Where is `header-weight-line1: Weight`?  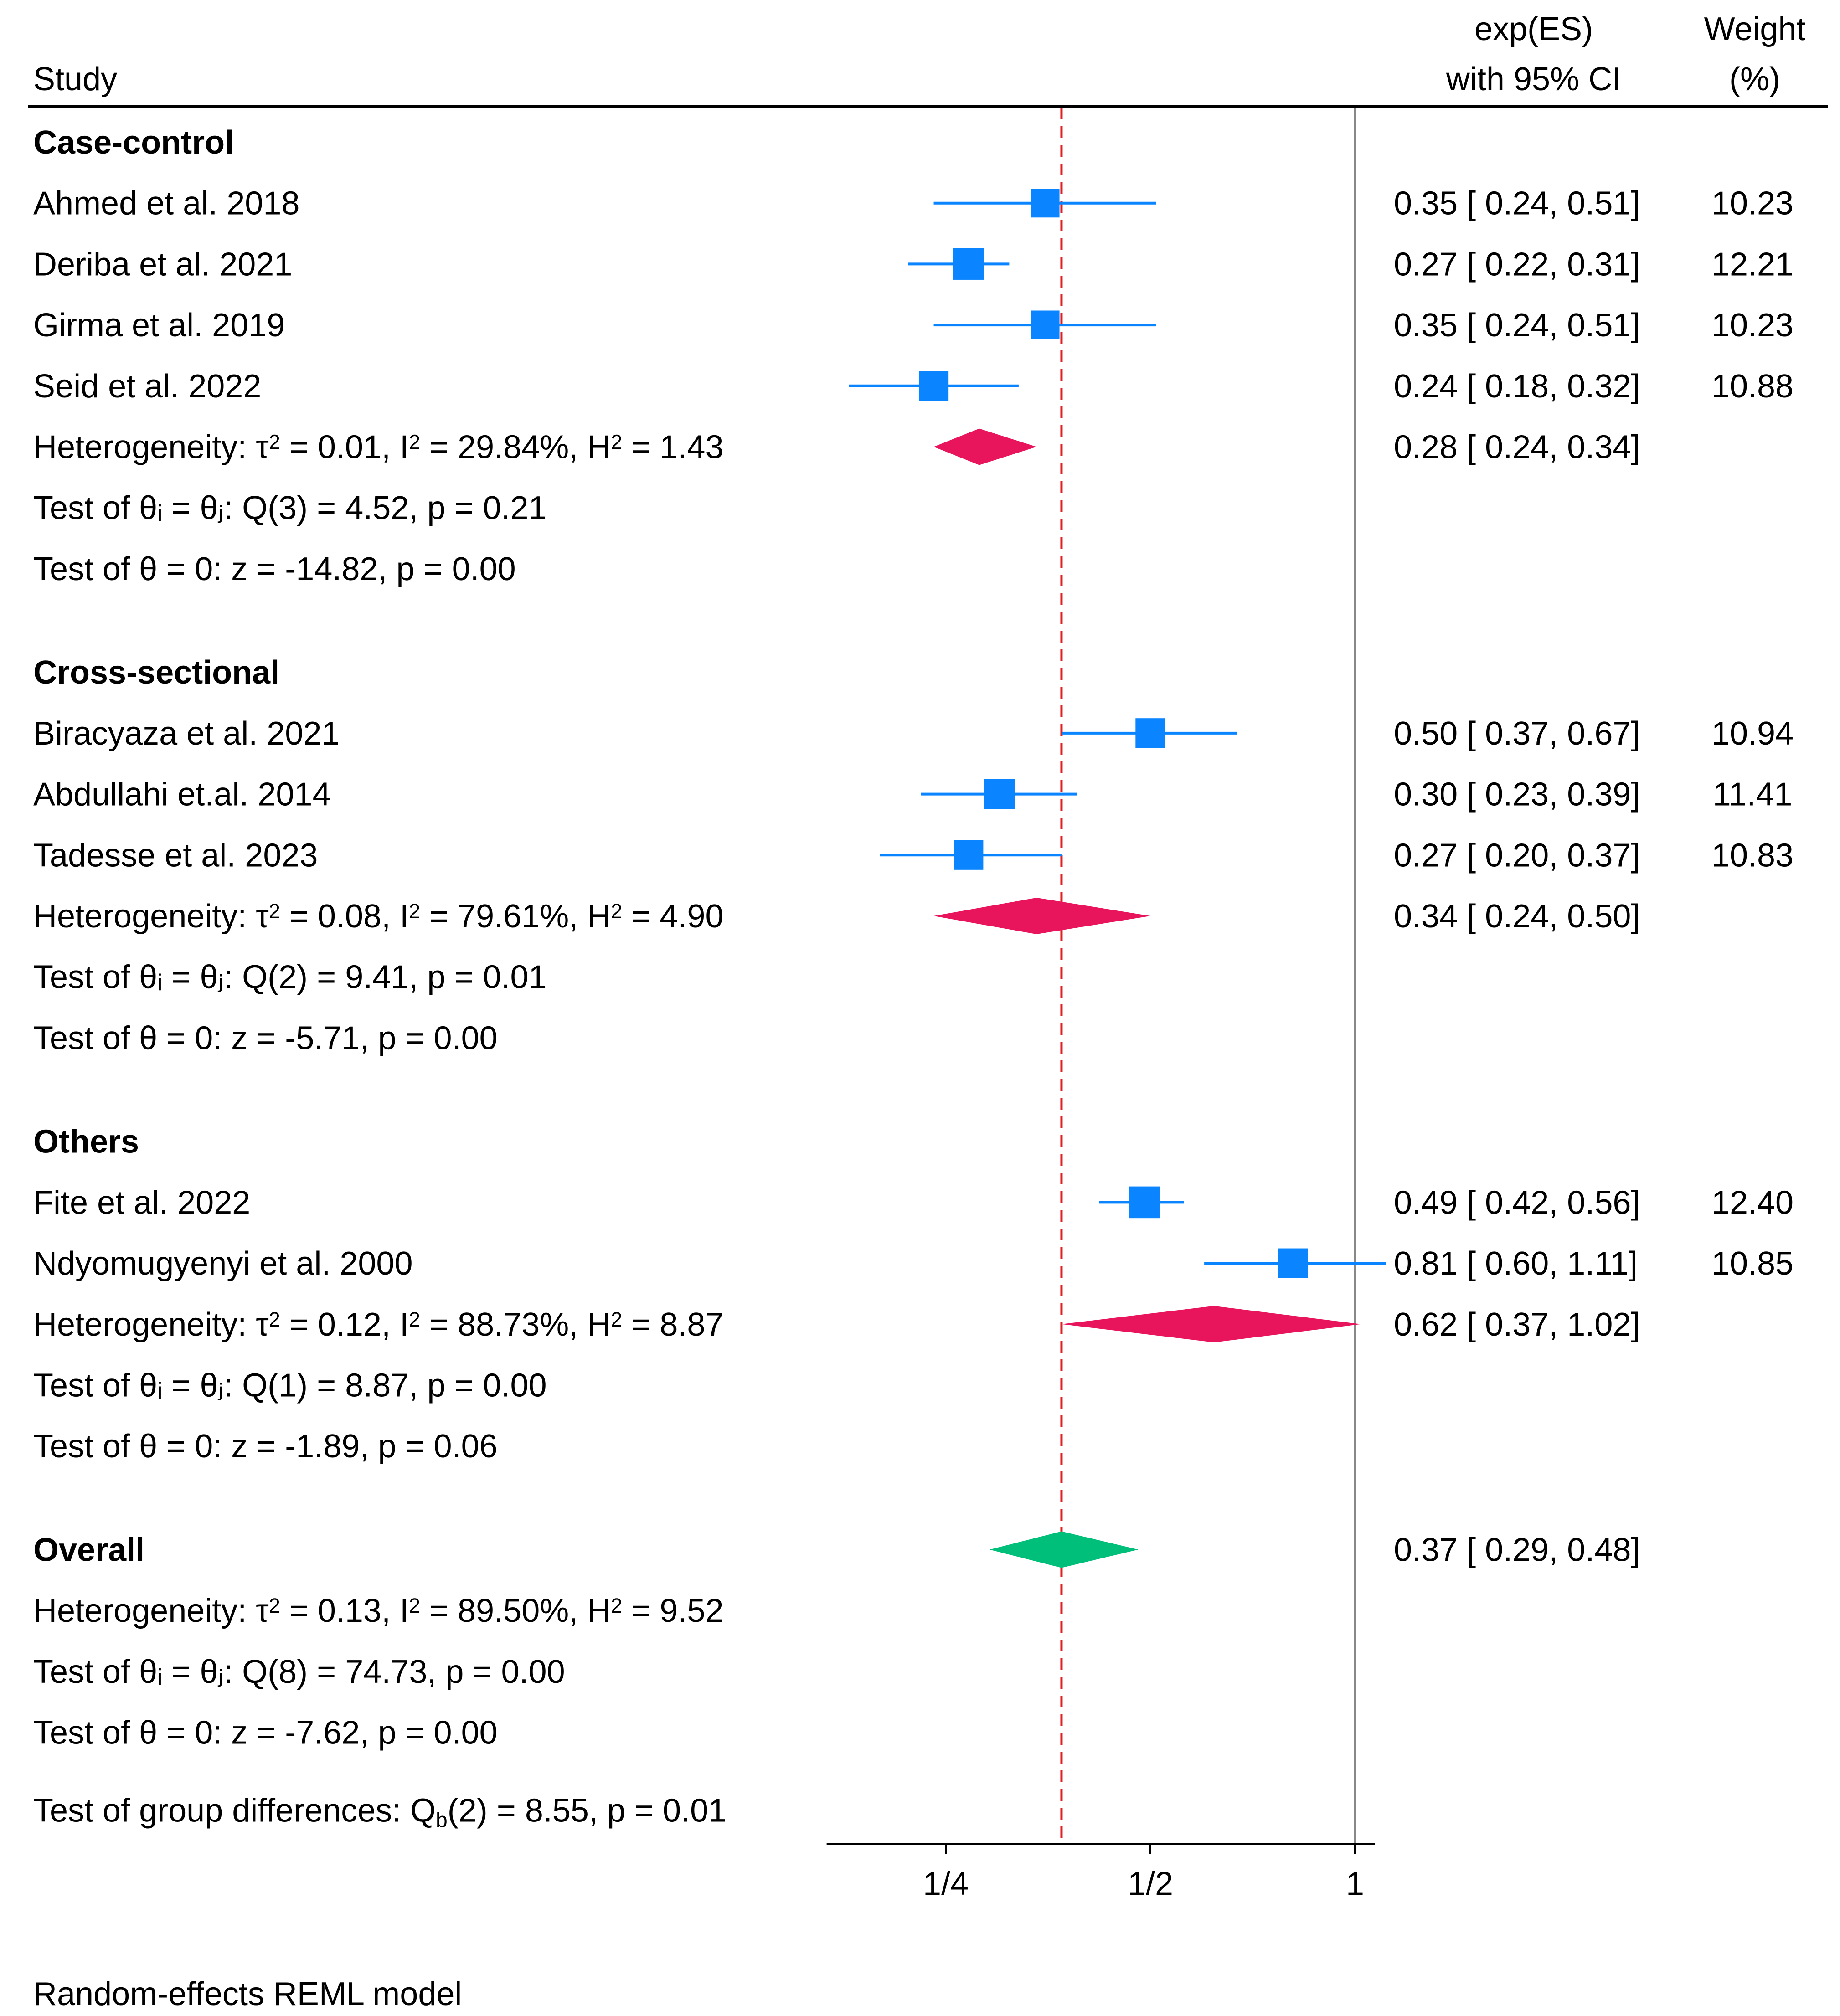
header-weight-line1: Weight is located at coordinates (1755, 29).